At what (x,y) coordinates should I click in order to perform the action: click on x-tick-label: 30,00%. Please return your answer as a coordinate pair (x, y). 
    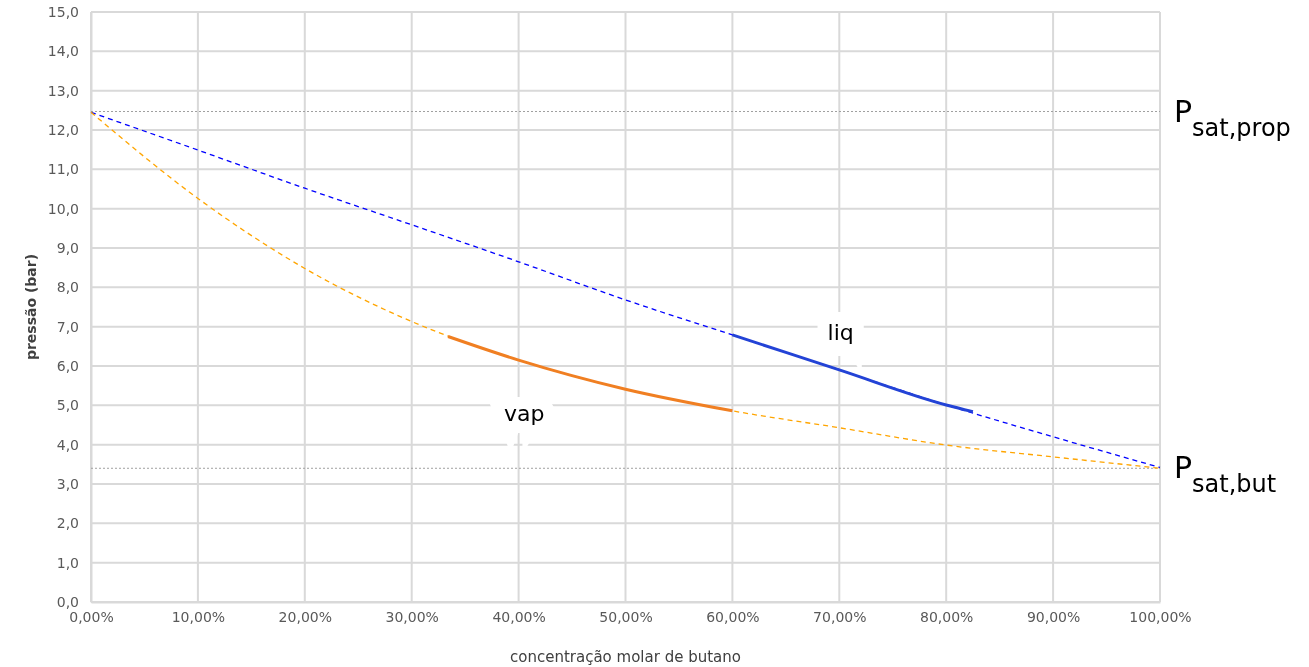
    Looking at the image, I should click on (412, 616).